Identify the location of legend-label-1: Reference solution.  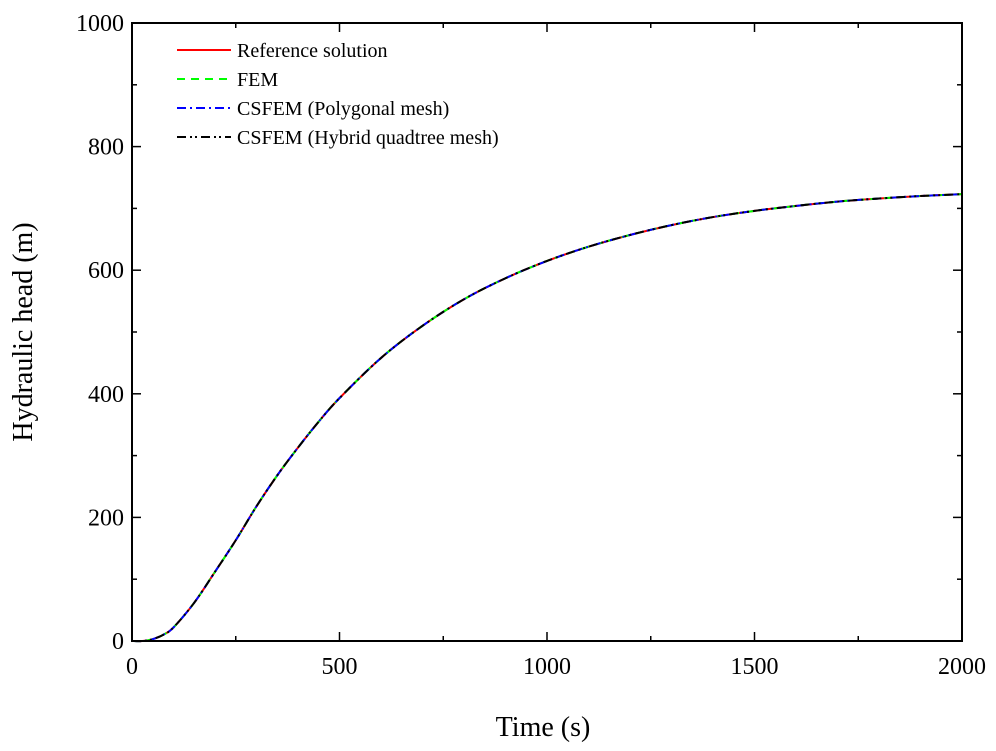
(312, 51).